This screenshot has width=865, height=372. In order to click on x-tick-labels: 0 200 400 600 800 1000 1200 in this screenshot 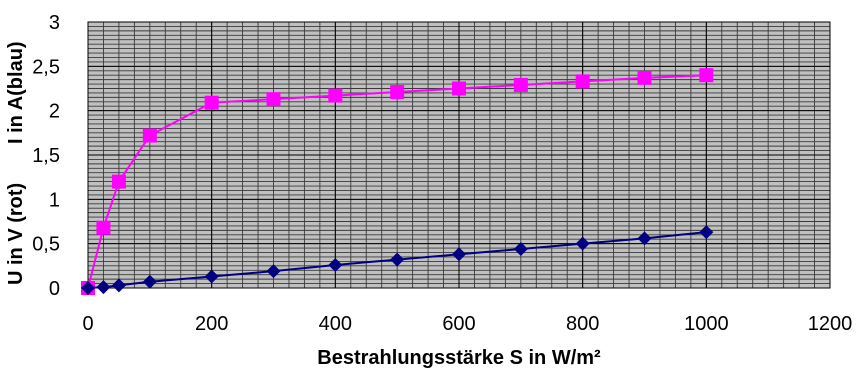, I will do `click(467, 324)`.